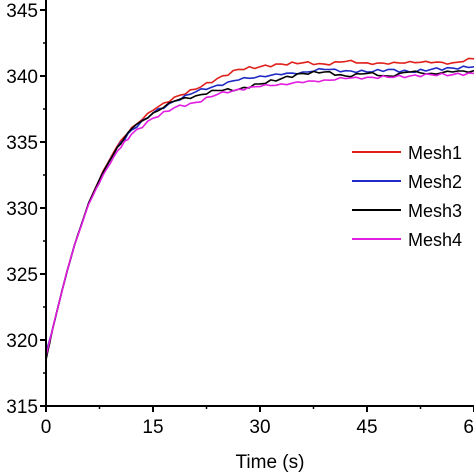 This screenshot has width=474, height=474. Describe the element at coordinates (22, 275) in the screenshot. I see `y-tick-label: 325` at that location.